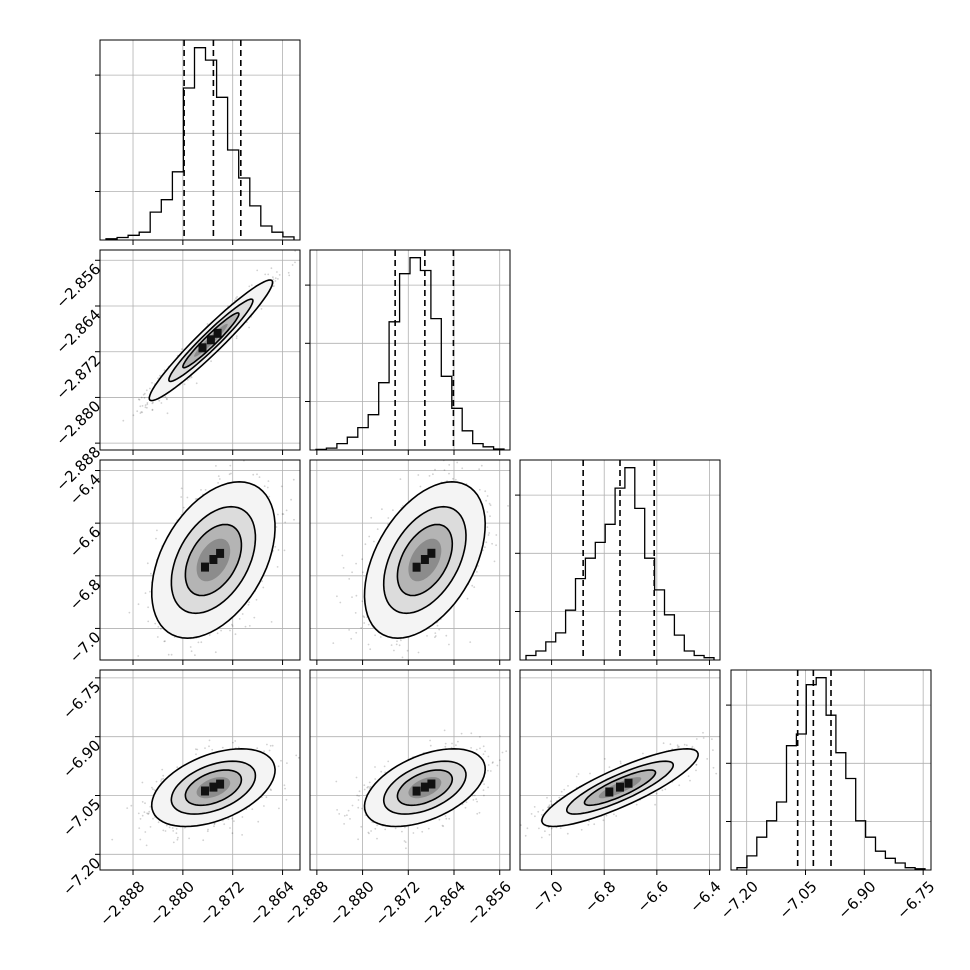 Image resolution: width=970 pixels, height=970 pixels. Describe the element at coordinates (410, 770) in the screenshot. I see `scatter-panel-1-3-content` at that location.